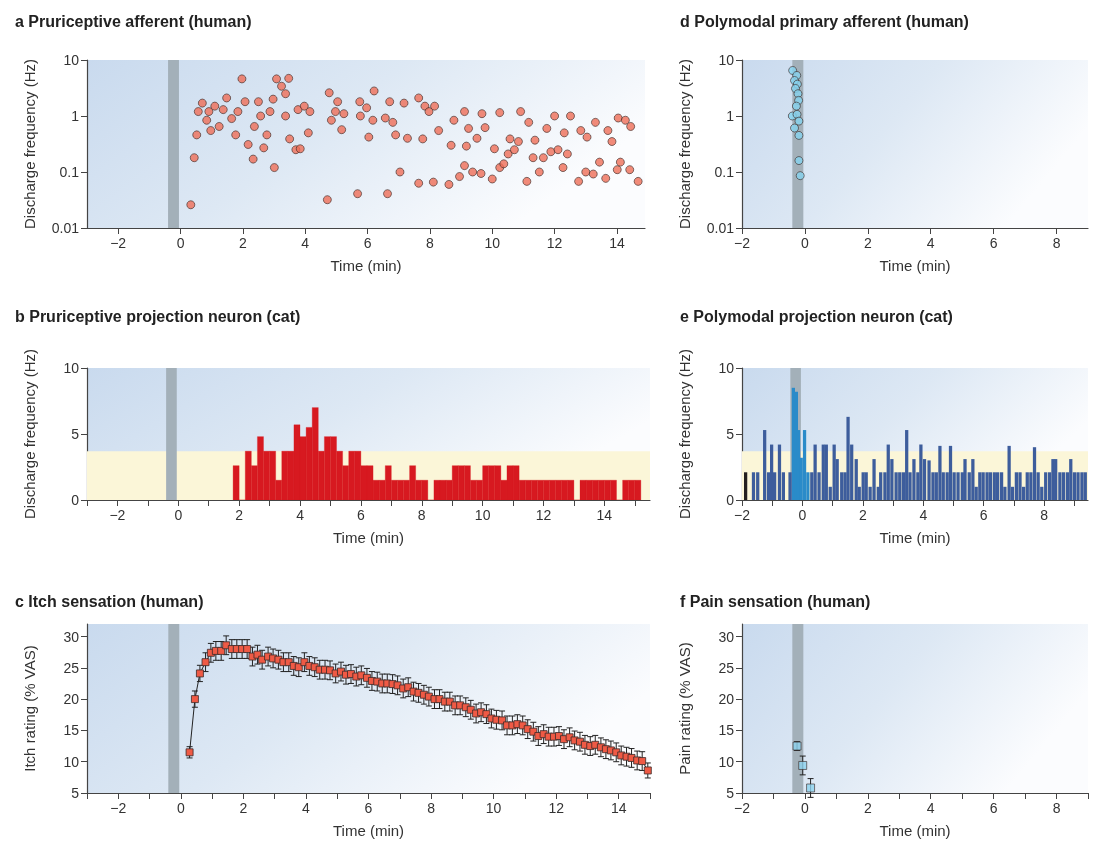  What do you see at coordinates (824, 21) in the screenshot?
I see `chart-title: d Polymodal primary afferent (human)` at bounding box center [824, 21].